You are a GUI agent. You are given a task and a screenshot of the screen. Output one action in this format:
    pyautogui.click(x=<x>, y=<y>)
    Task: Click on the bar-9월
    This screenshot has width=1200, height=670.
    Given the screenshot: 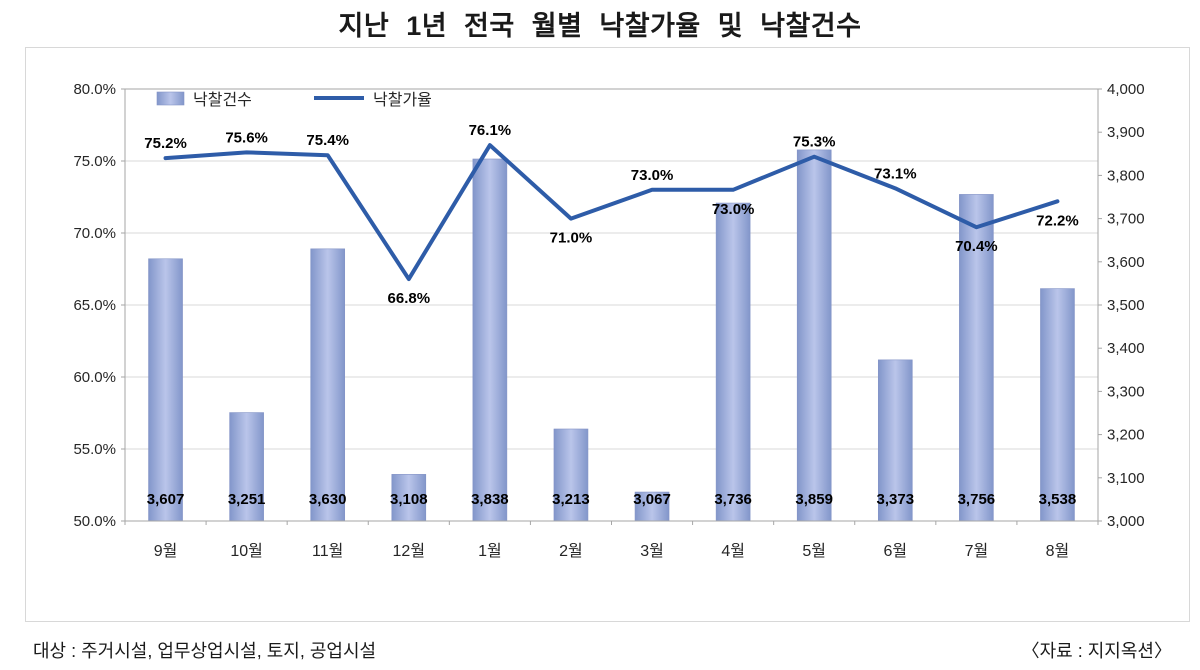 What is the action you would take?
    pyautogui.click(x=165, y=390)
    